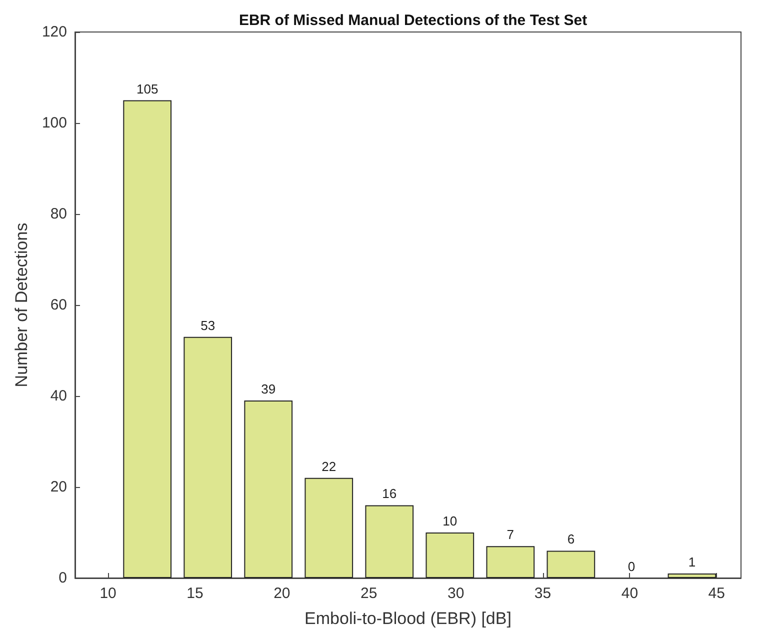  What do you see at coordinates (58, 487) in the screenshot?
I see `y-tick-label: 20` at bounding box center [58, 487].